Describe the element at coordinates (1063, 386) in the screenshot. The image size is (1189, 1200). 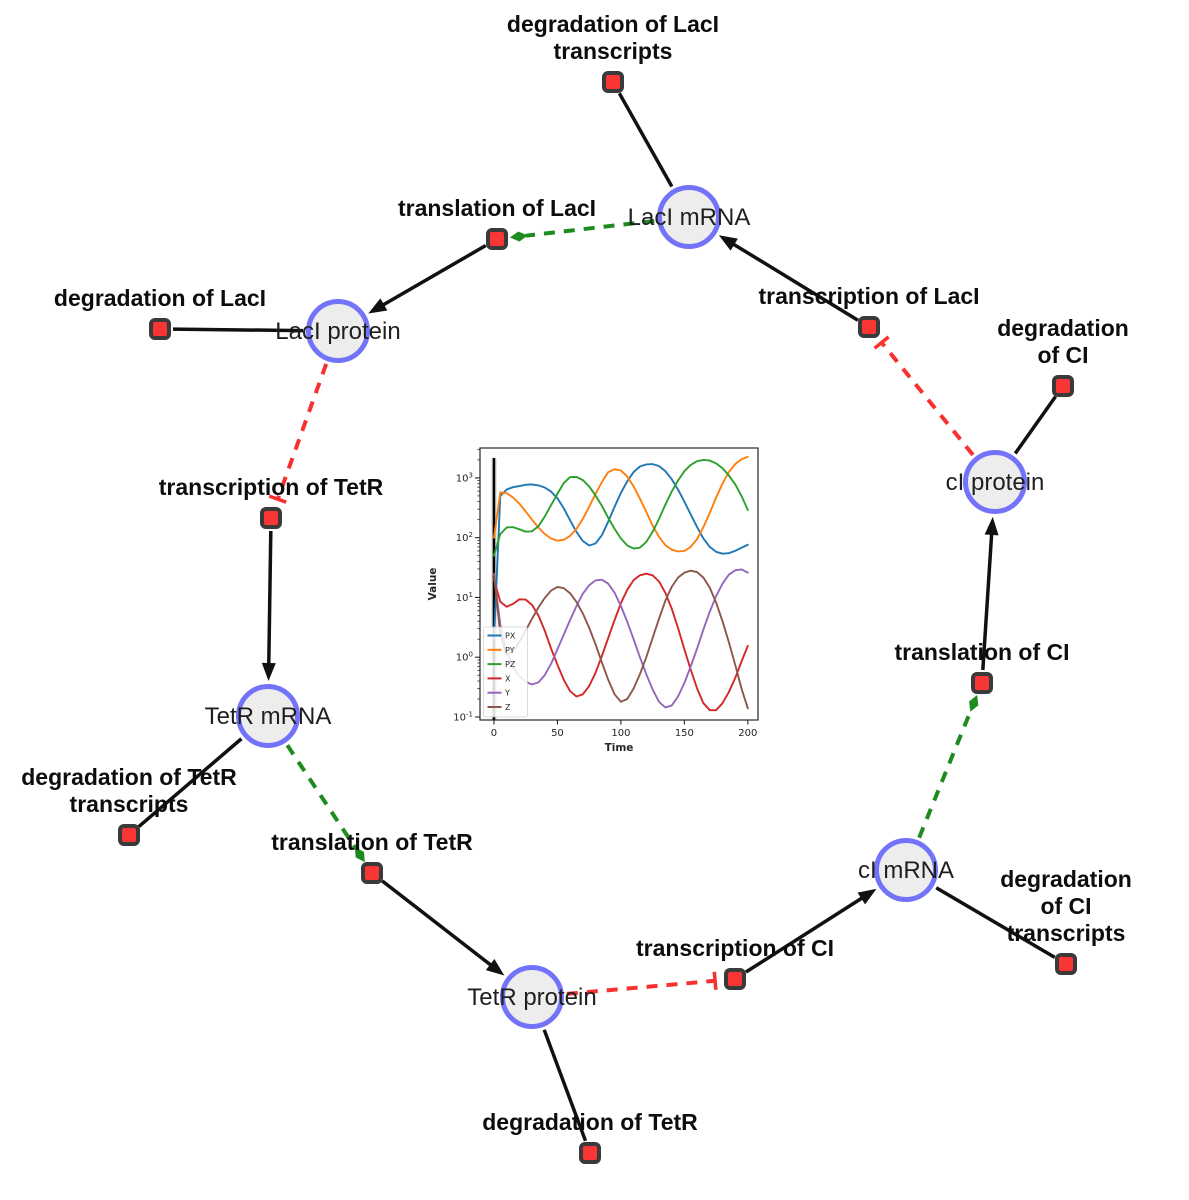
I see `reaction-node-deg_ci` at that location.